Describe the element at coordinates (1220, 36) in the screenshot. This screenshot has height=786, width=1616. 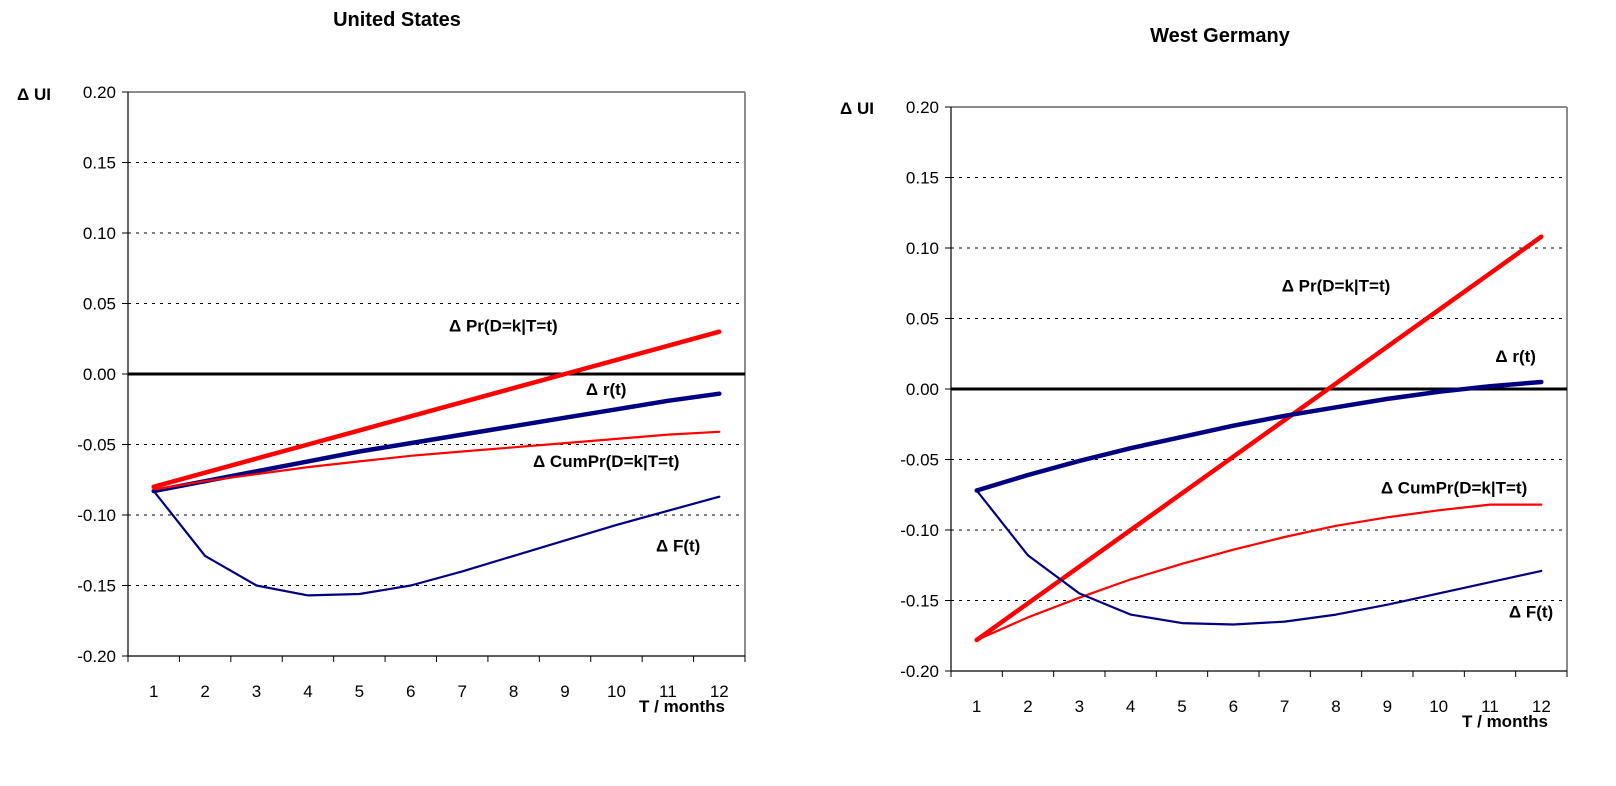
I see `chart-title: West Germany` at that location.